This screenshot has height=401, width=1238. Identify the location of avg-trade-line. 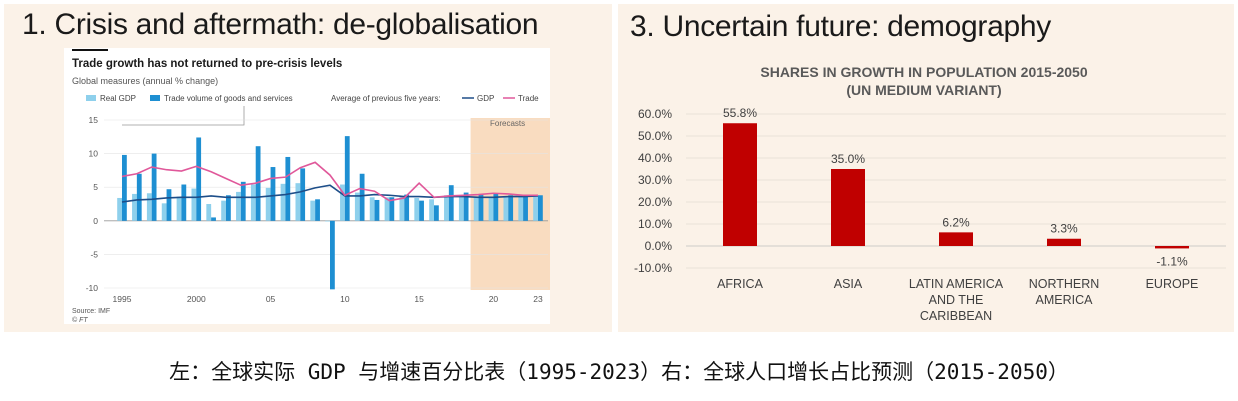
(329, 181).